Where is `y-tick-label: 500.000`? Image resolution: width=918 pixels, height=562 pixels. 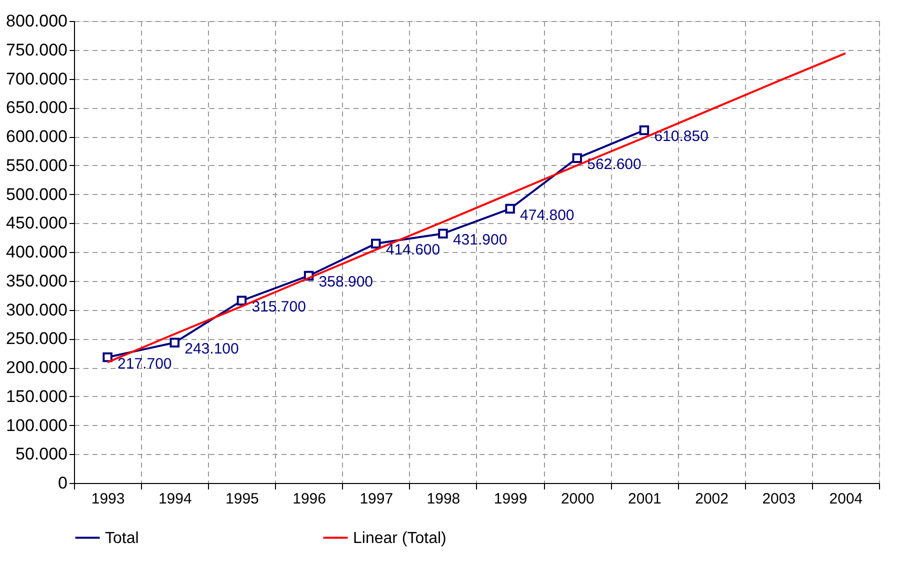
y-tick-label: 500.000 is located at coordinates (37, 194).